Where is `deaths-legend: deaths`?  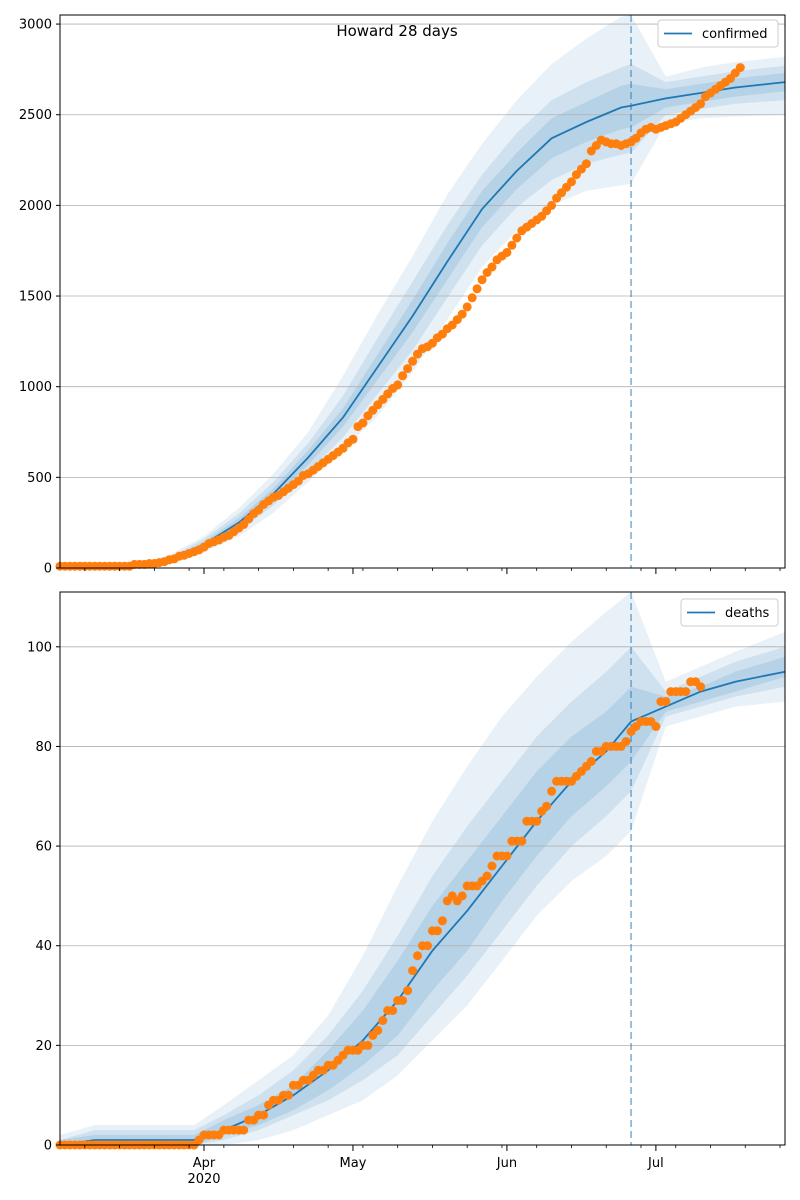
deaths-legend: deaths is located at coordinates (729, 612).